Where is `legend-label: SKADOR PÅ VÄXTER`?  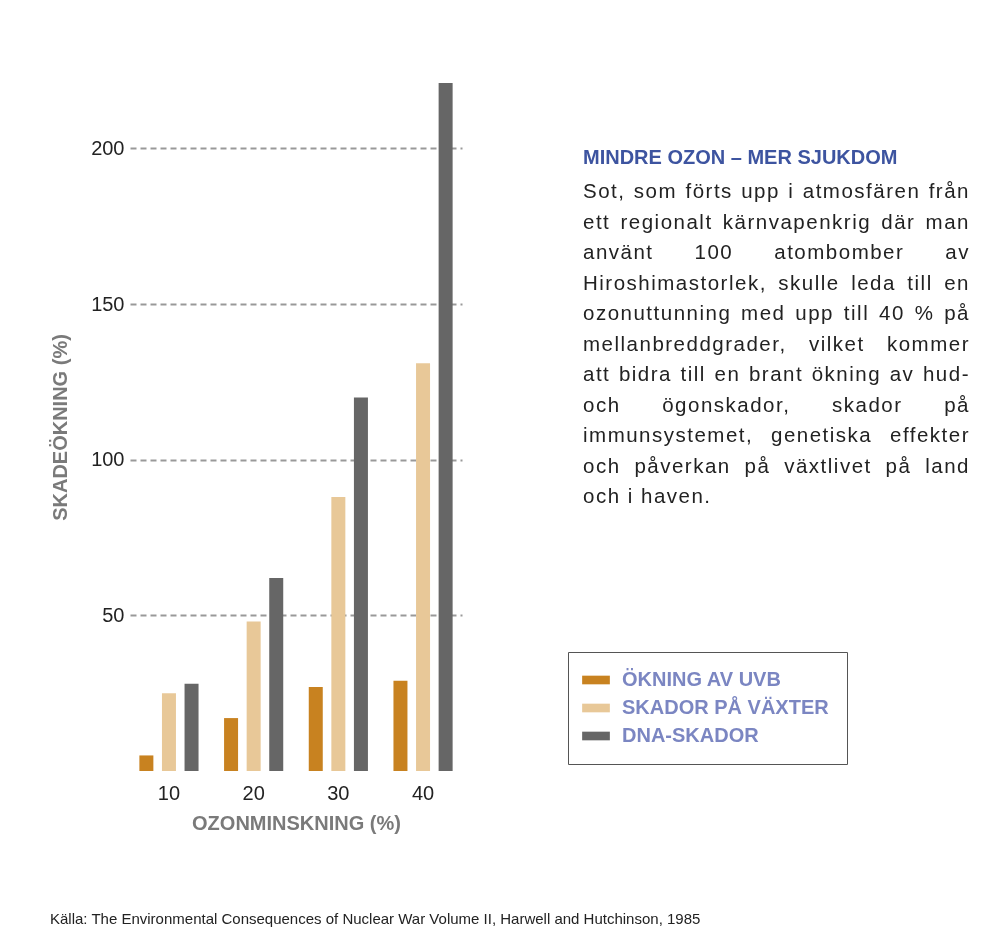
legend-label: SKADOR PÅ VÄXTER is located at coordinates (726, 706).